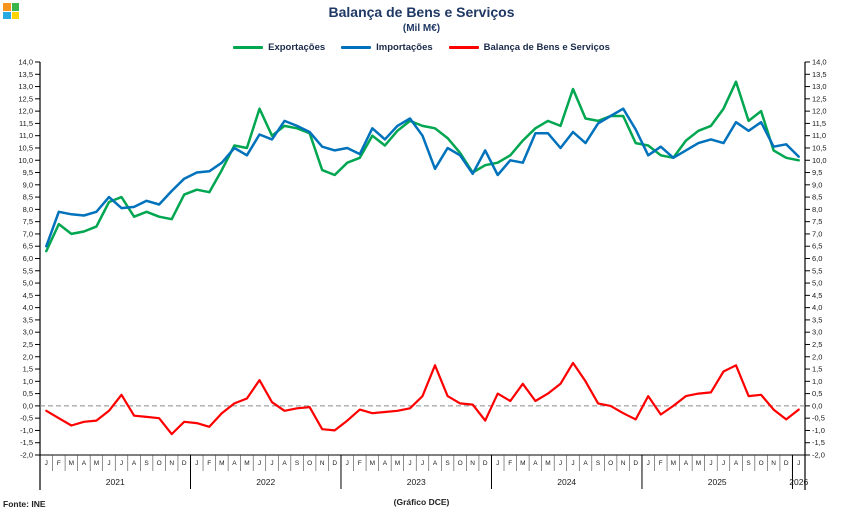 The image size is (843, 518). Describe the element at coordinates (416, 482) in the screenshot. I see `year-label: 2023` at that location.